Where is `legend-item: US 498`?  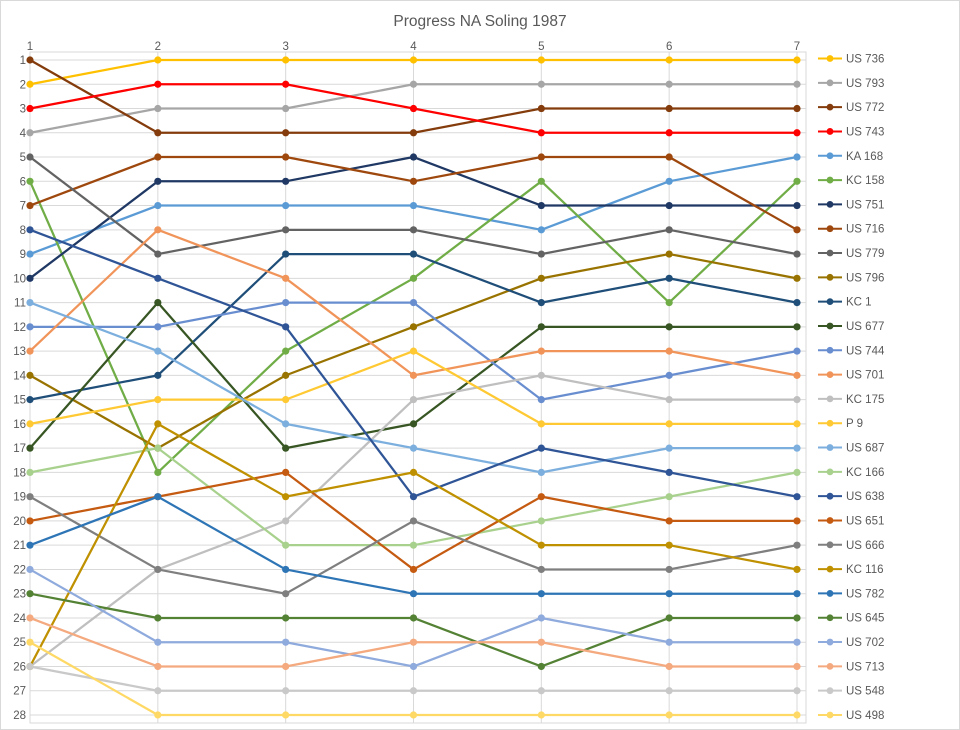 legend-item: US 498 is located at coordinates (851, 716).